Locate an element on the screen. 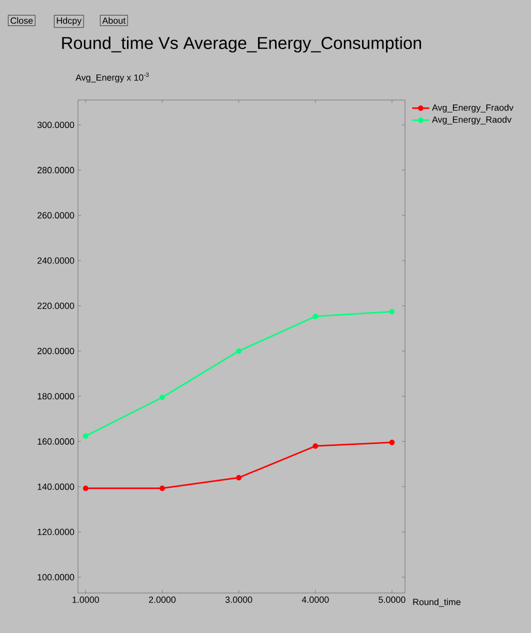 This screenshot has height=633, width=531. chart-title: Round_time Vs Average_Energy_Consumption is located at coordinates (242, 44).